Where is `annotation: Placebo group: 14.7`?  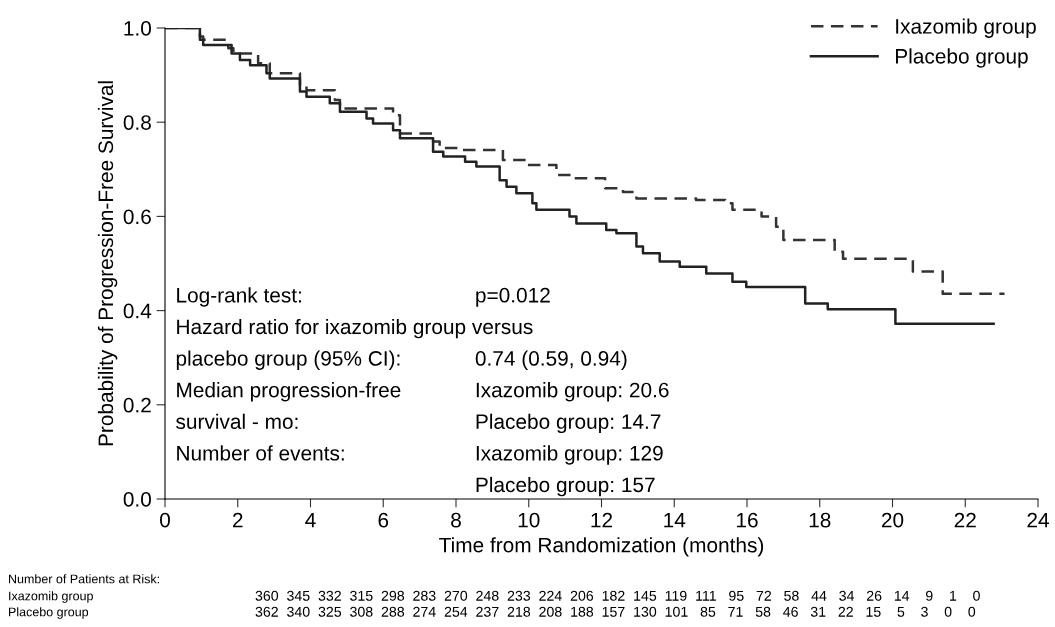 annotation: Placebo group: 14.7 is located at coordinates (568, 423).